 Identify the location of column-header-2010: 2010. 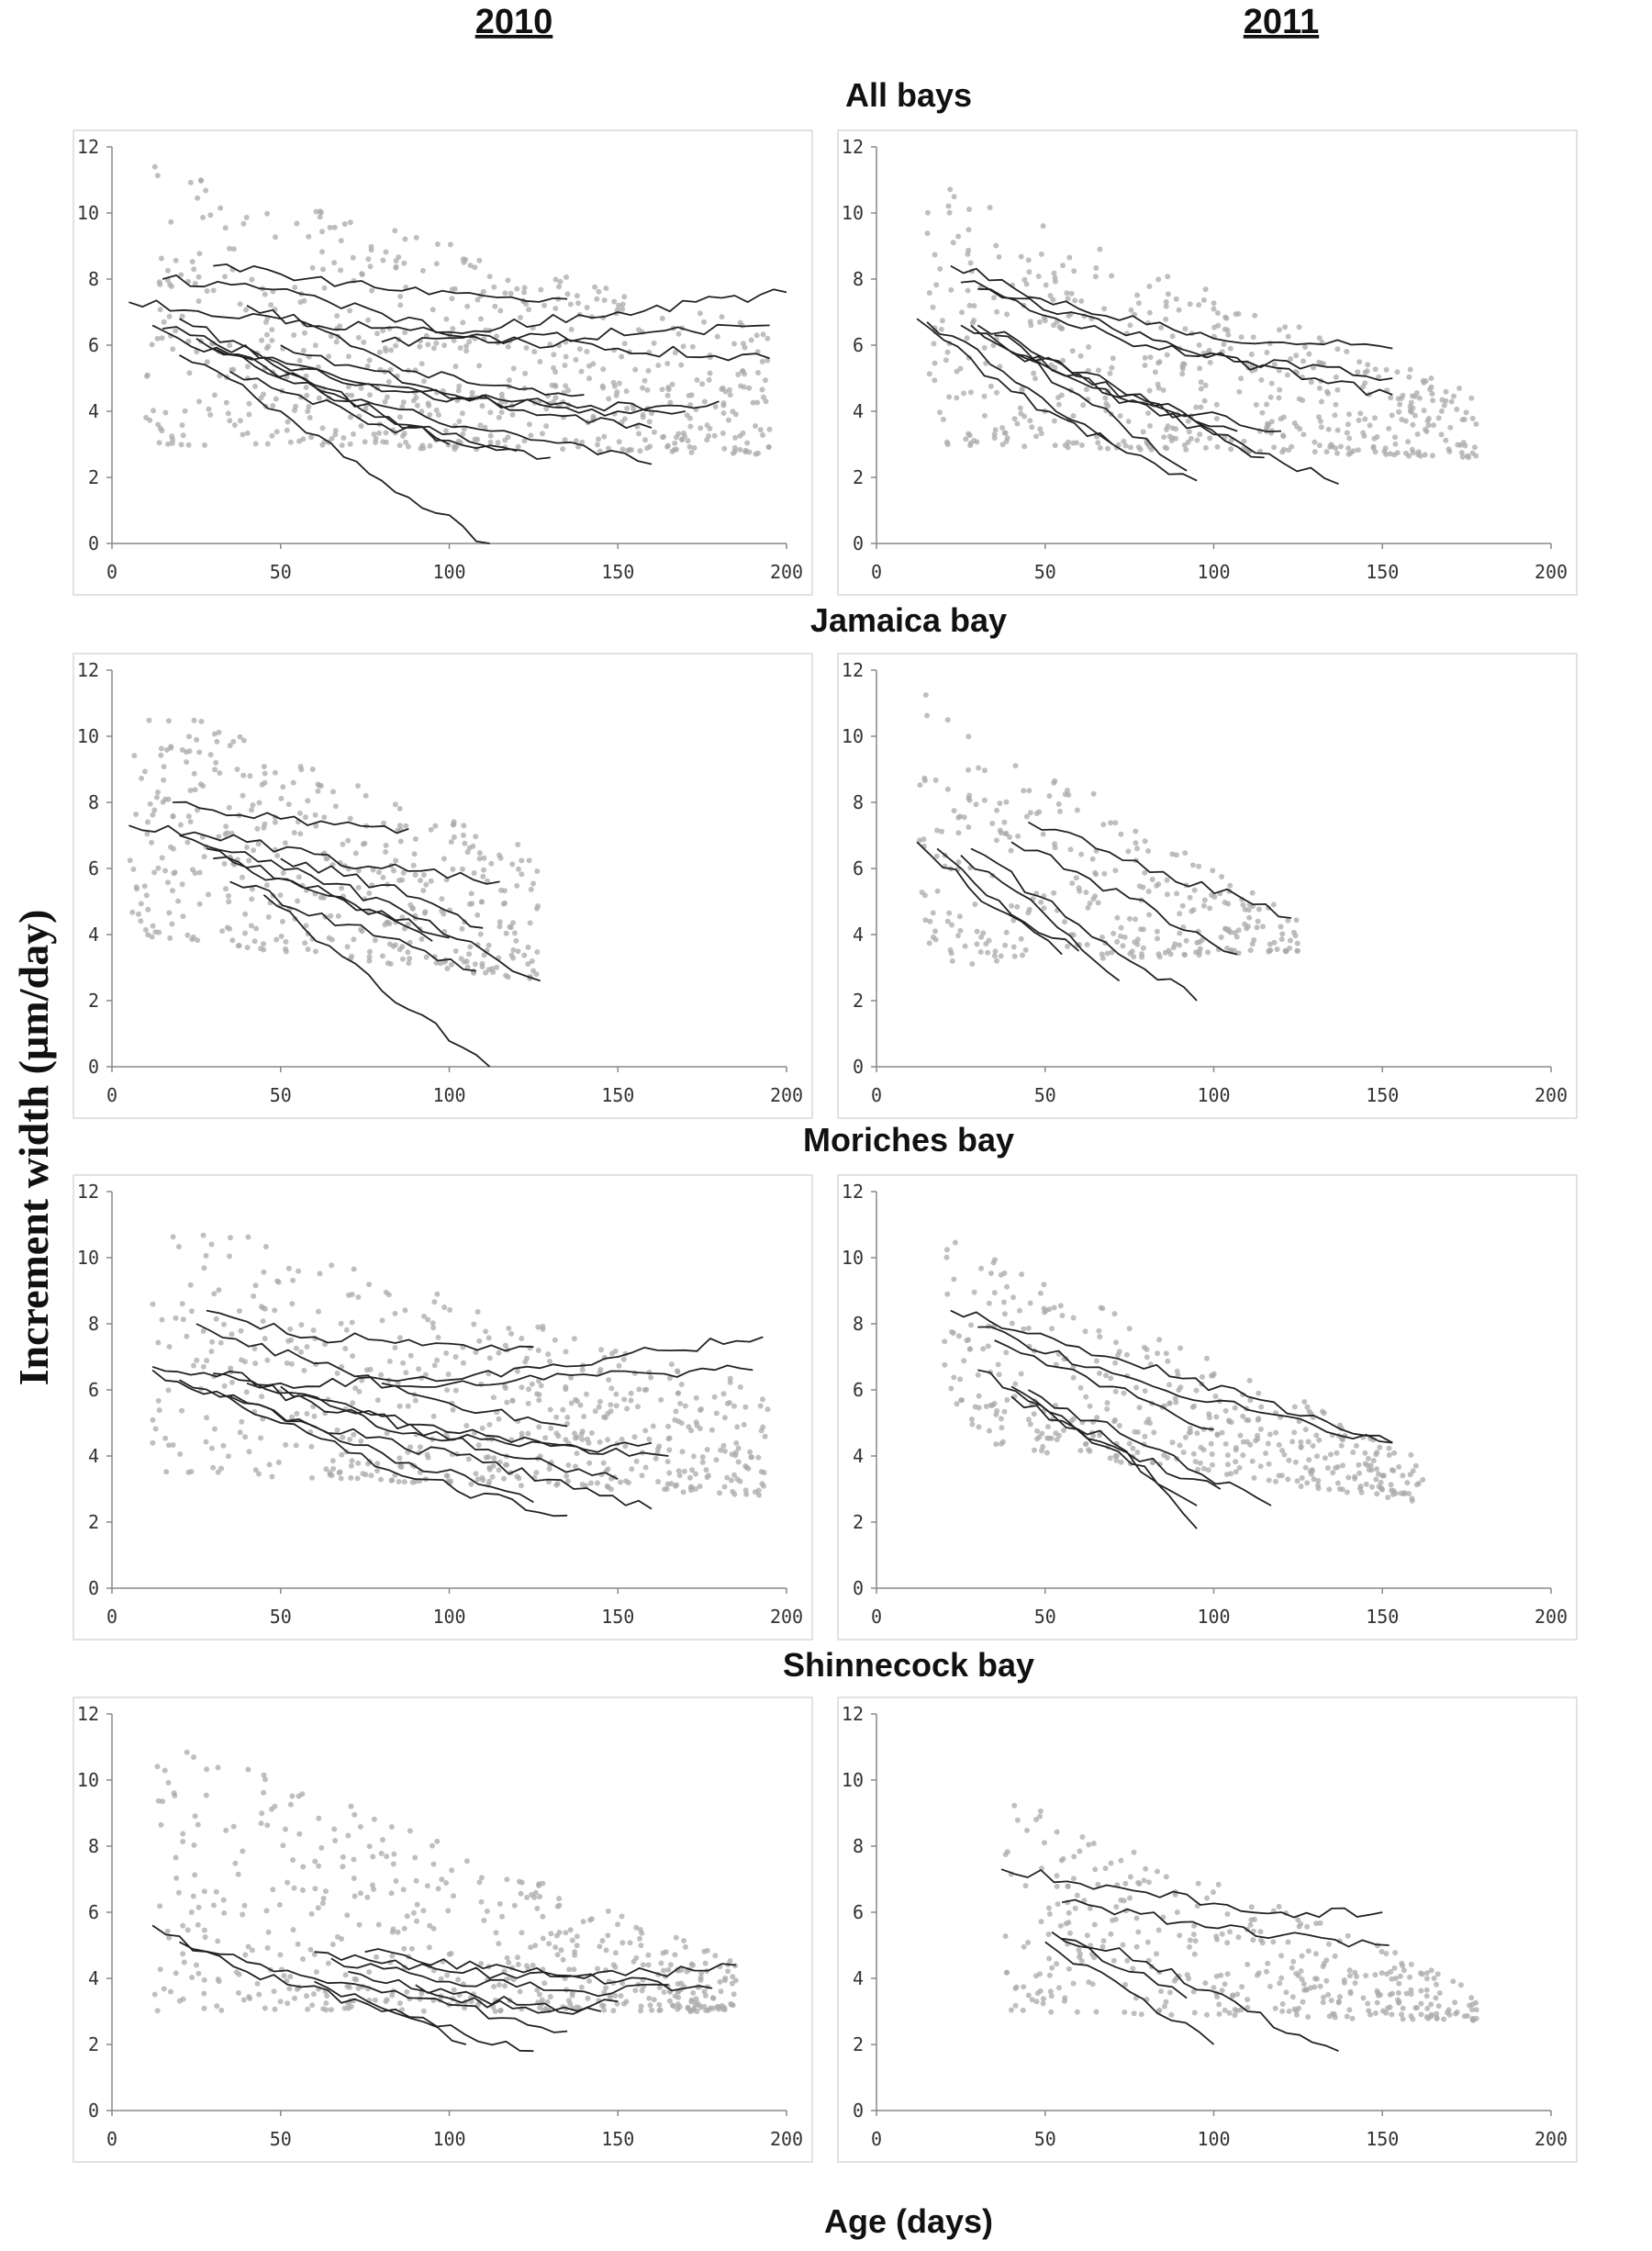
(514, 22).